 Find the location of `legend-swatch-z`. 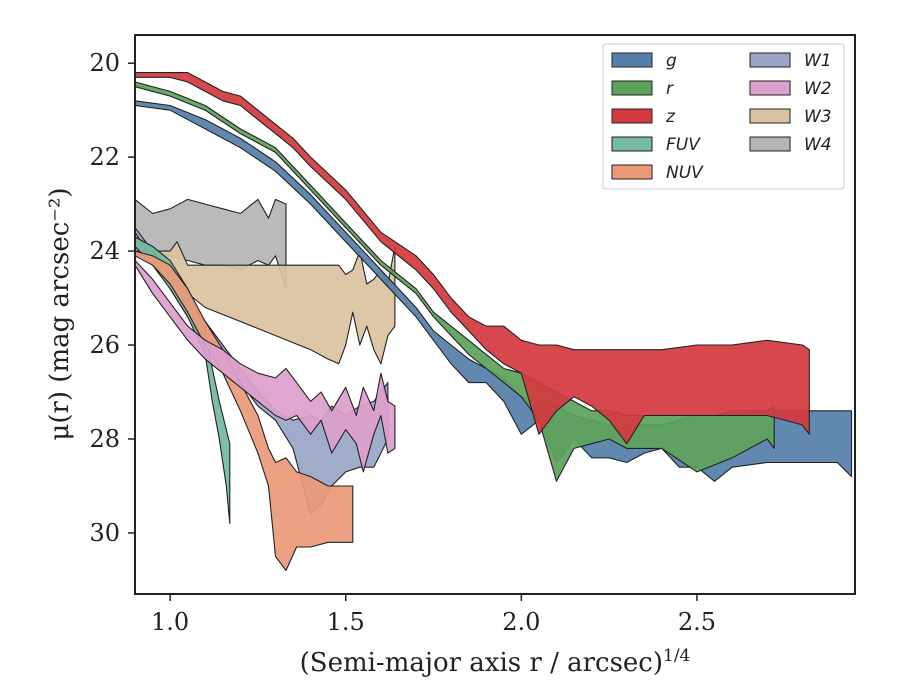

legend-swatch-z is located at coordinates (632, 116).